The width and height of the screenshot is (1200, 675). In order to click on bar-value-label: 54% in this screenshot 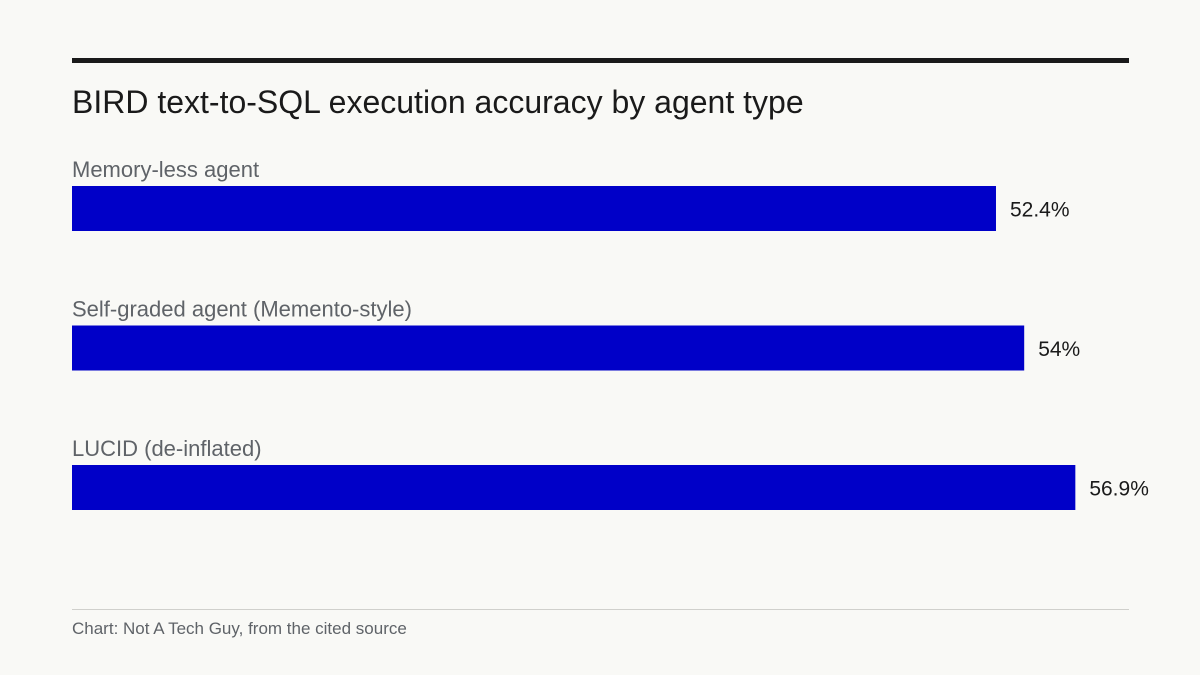, I will do `click(1059, 349)`.